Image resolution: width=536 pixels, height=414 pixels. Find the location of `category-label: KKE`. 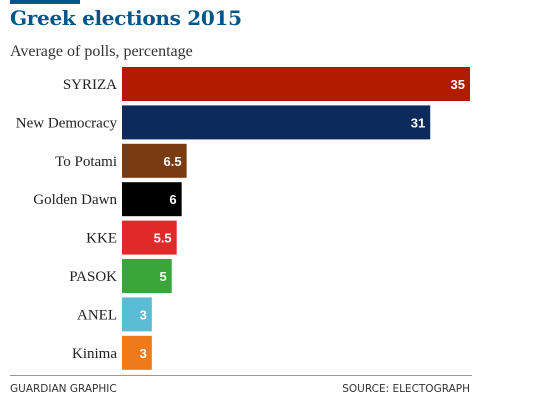

category-label: KKE is located at coordinates (101, 239).